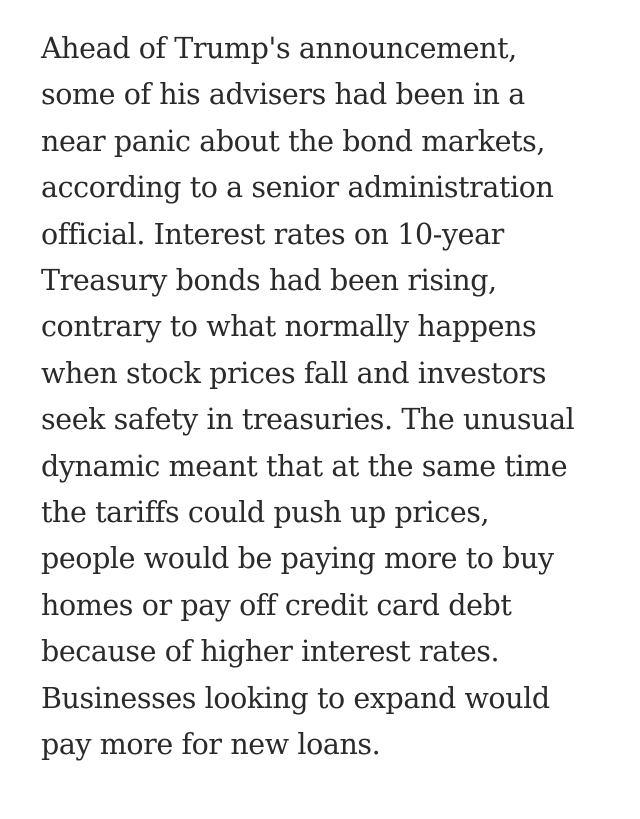 The image size is (640, 819). I want to click on paragraph-line-15: Businesses looking to expand would, so click(295, 698).